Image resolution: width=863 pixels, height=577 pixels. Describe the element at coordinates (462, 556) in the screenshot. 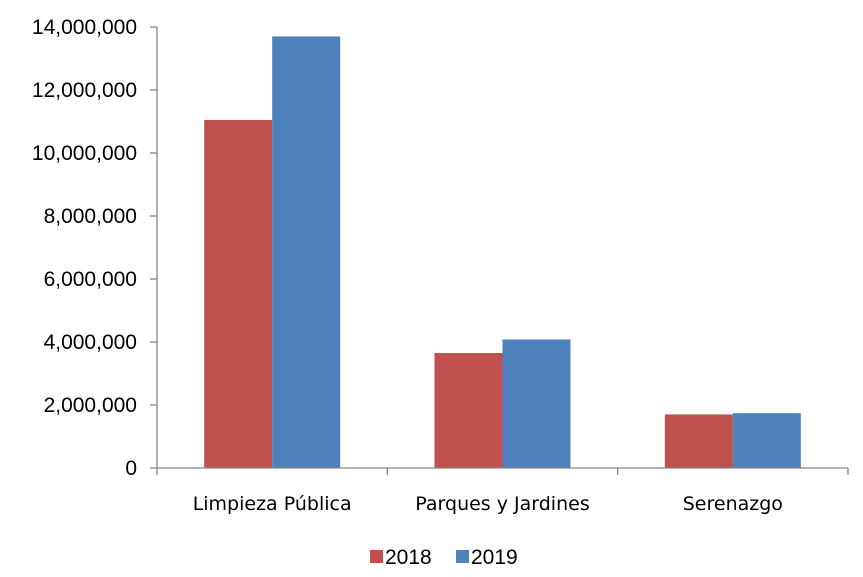

I see `legend-swatch-2019` at that location.